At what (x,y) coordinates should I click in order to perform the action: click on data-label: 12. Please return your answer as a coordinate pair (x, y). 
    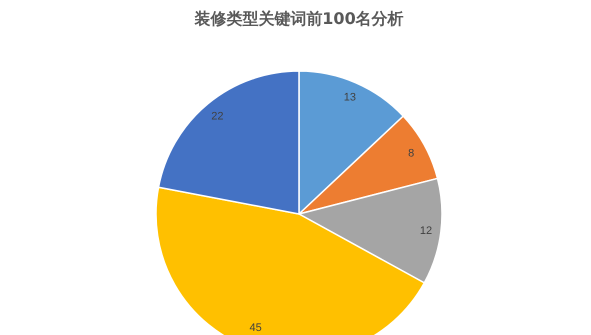
    Looking at the image, I should click on (426, 231).